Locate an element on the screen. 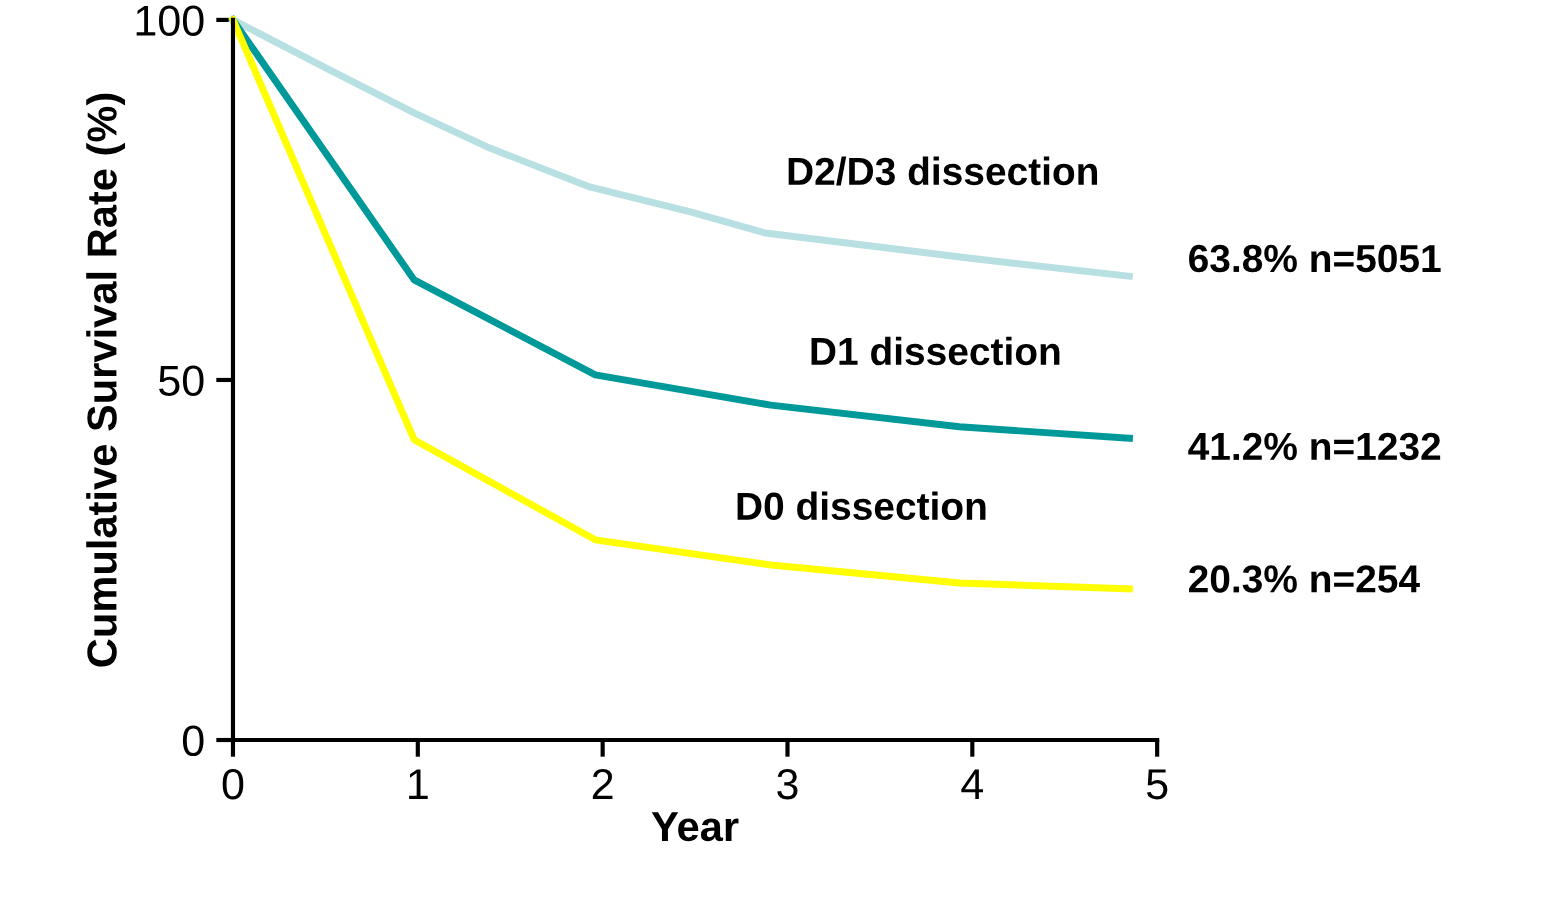 The height and width of the screenshot is (905, 1547). text: 20.3% n=254 is located at coordinates (1304, 579).